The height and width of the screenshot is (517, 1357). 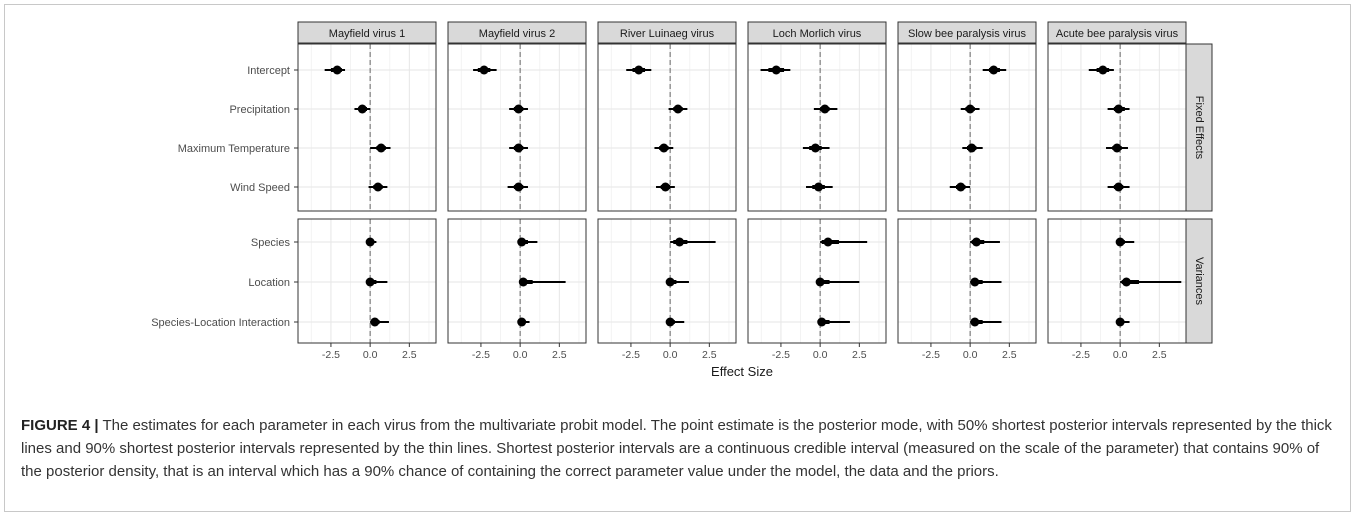 I want to click on figure-label: FIGURE 4 |, so click(x=60, y=425).